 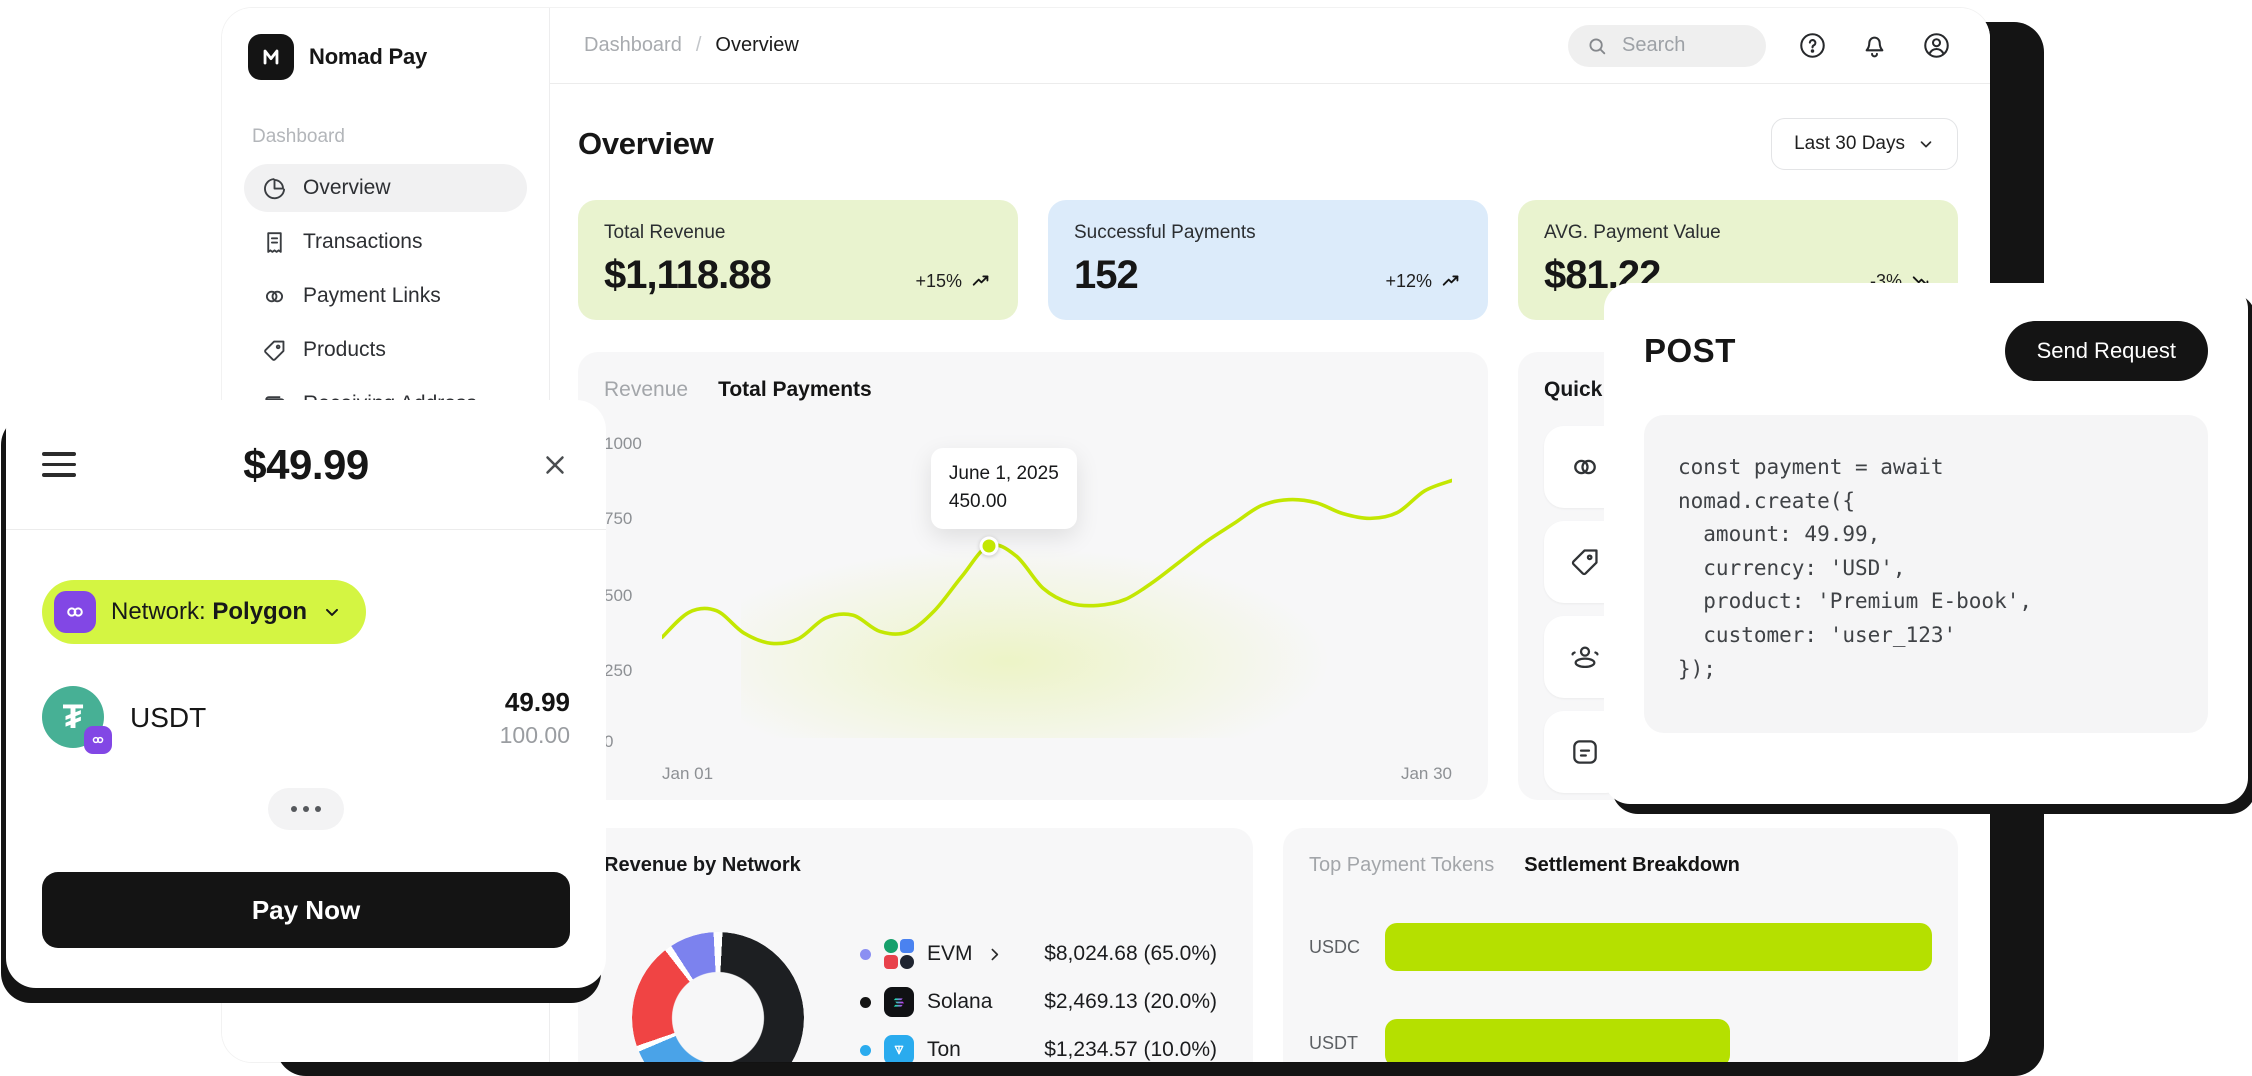 What do you see at coordinates (718, 997) in the screenshot?
I see `network-donut-chart` at bounding box center [718, 997].